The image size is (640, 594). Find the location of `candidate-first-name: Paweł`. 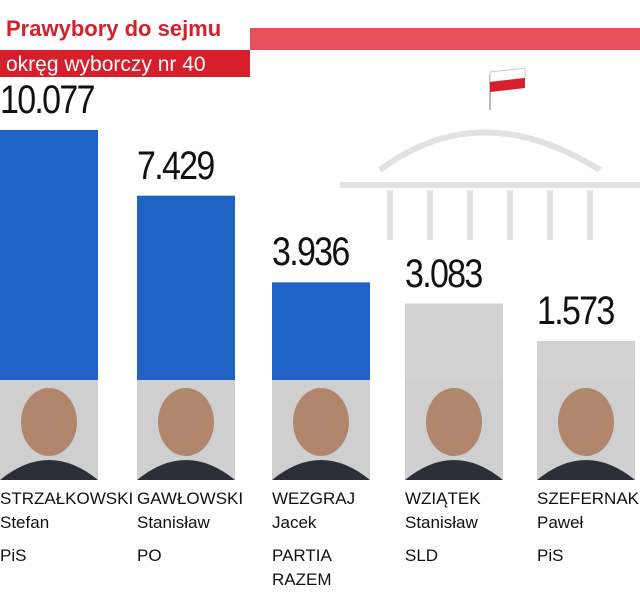

candidate-first-name: Paweł is located at coordinates (560, 522).